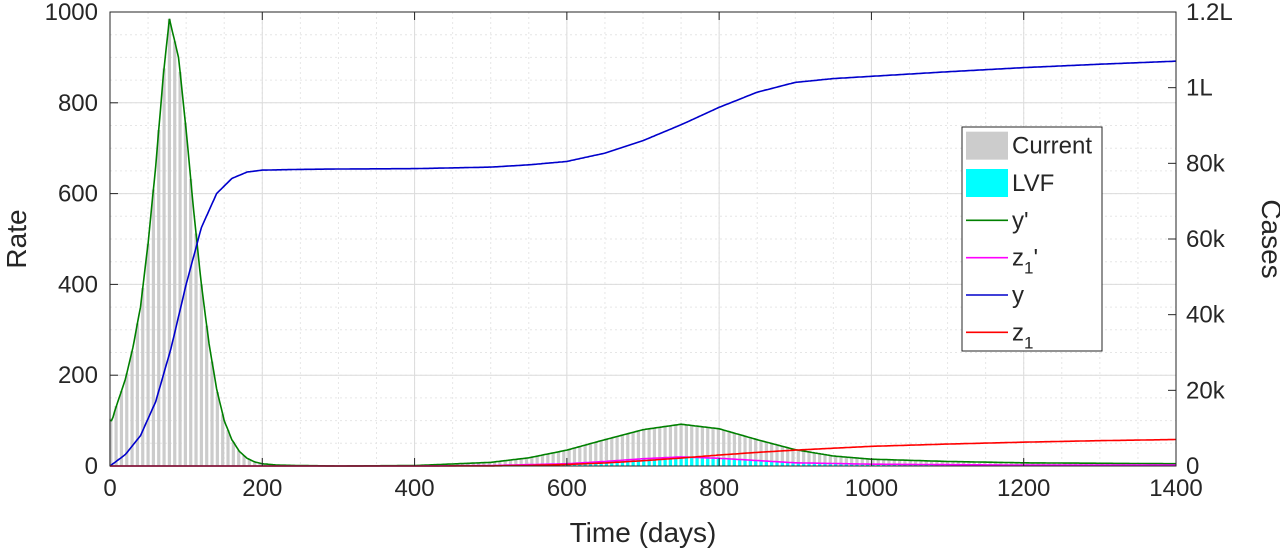 The width and height of the screenshot is (1280, 552). What do you see at coordinates (1192, 466) in the screenshot?
I see `y-right-tick-label: 0` at bounding box center [1192, 466].